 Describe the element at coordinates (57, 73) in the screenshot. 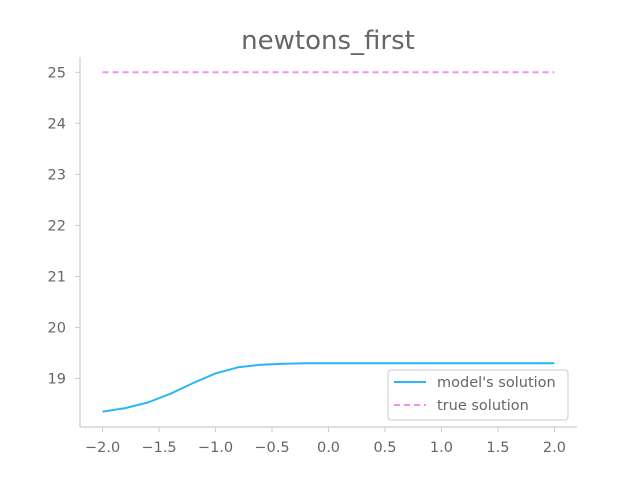

I see `y-tick-label: 25` at that location.